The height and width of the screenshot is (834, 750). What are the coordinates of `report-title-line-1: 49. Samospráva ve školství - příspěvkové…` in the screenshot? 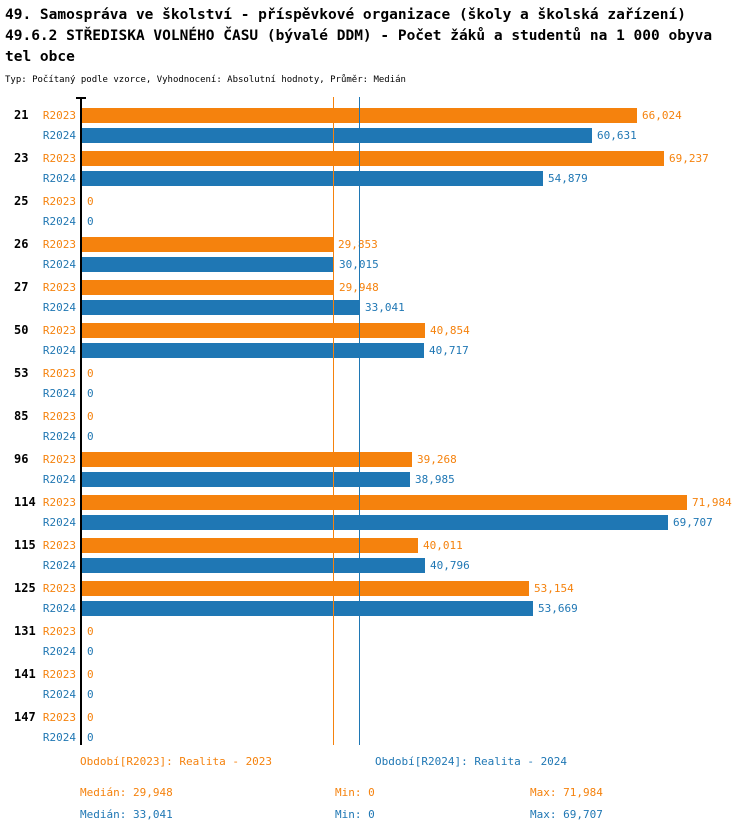 It's located at (345, 15).